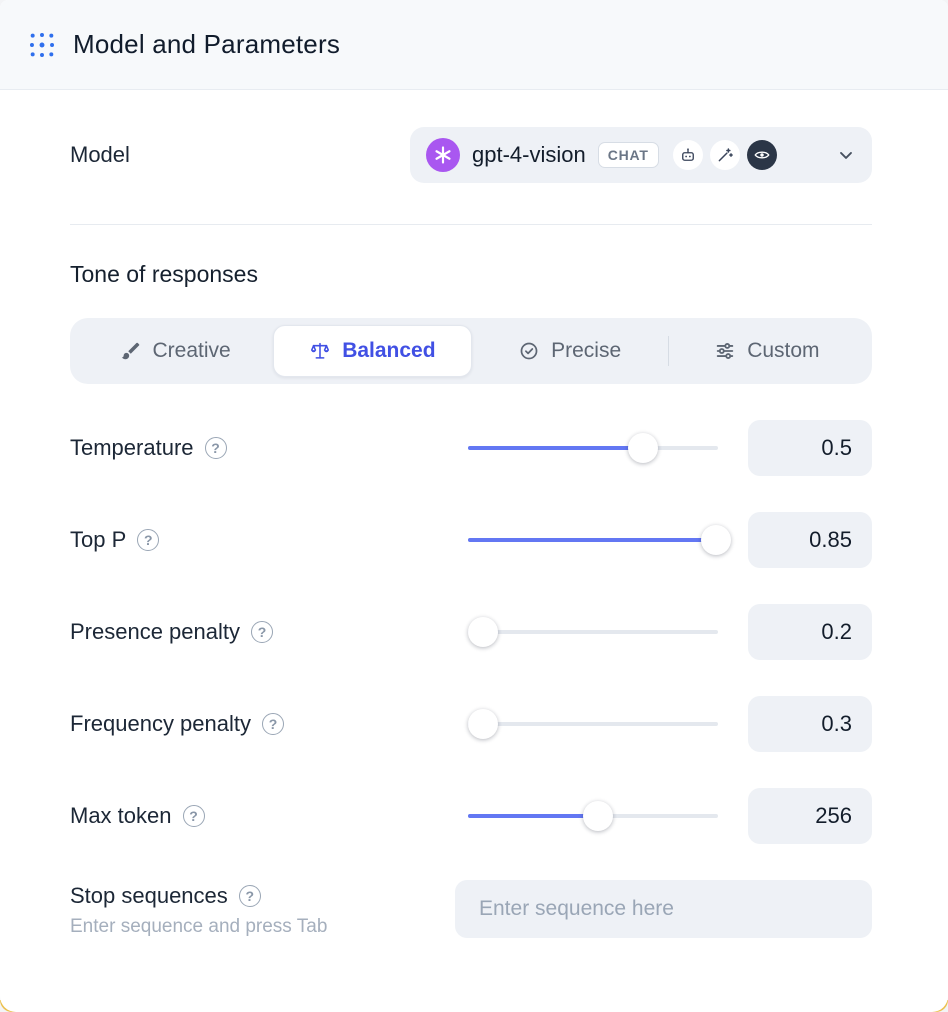  What do you see at coordinates (725, 351) in the screenshot?
I see `sliders-icon` at bounding box center [725, 351].